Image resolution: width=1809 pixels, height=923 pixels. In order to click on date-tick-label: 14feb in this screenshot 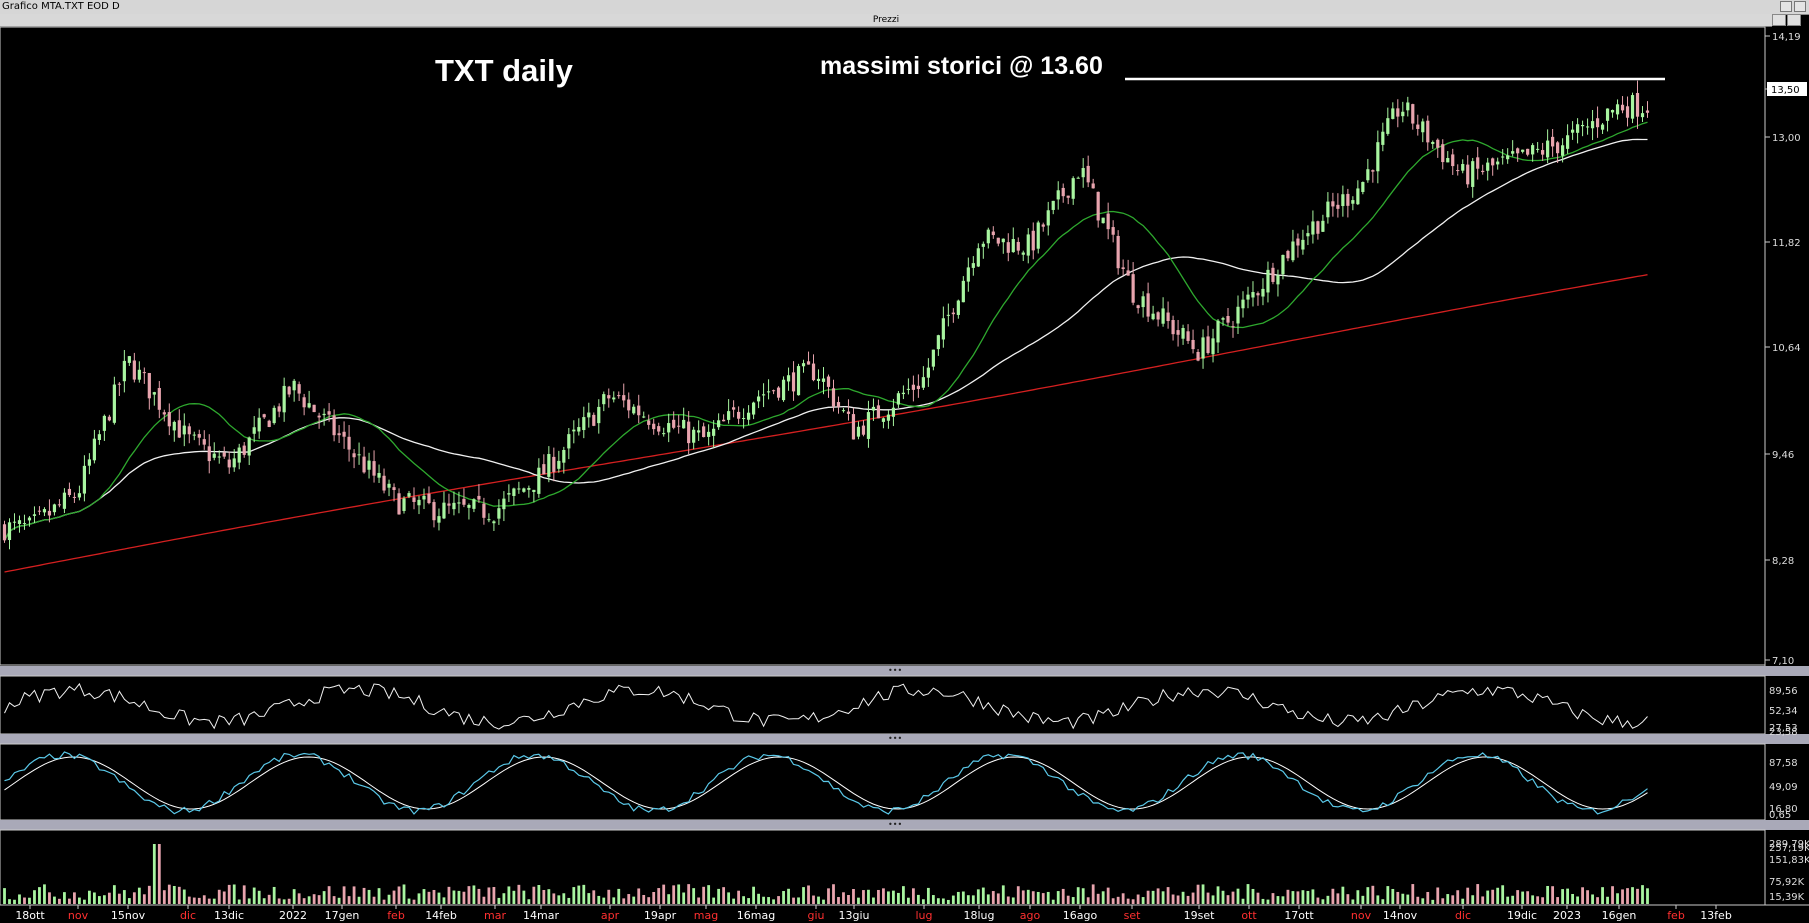, I will do `click(441, 915)`.